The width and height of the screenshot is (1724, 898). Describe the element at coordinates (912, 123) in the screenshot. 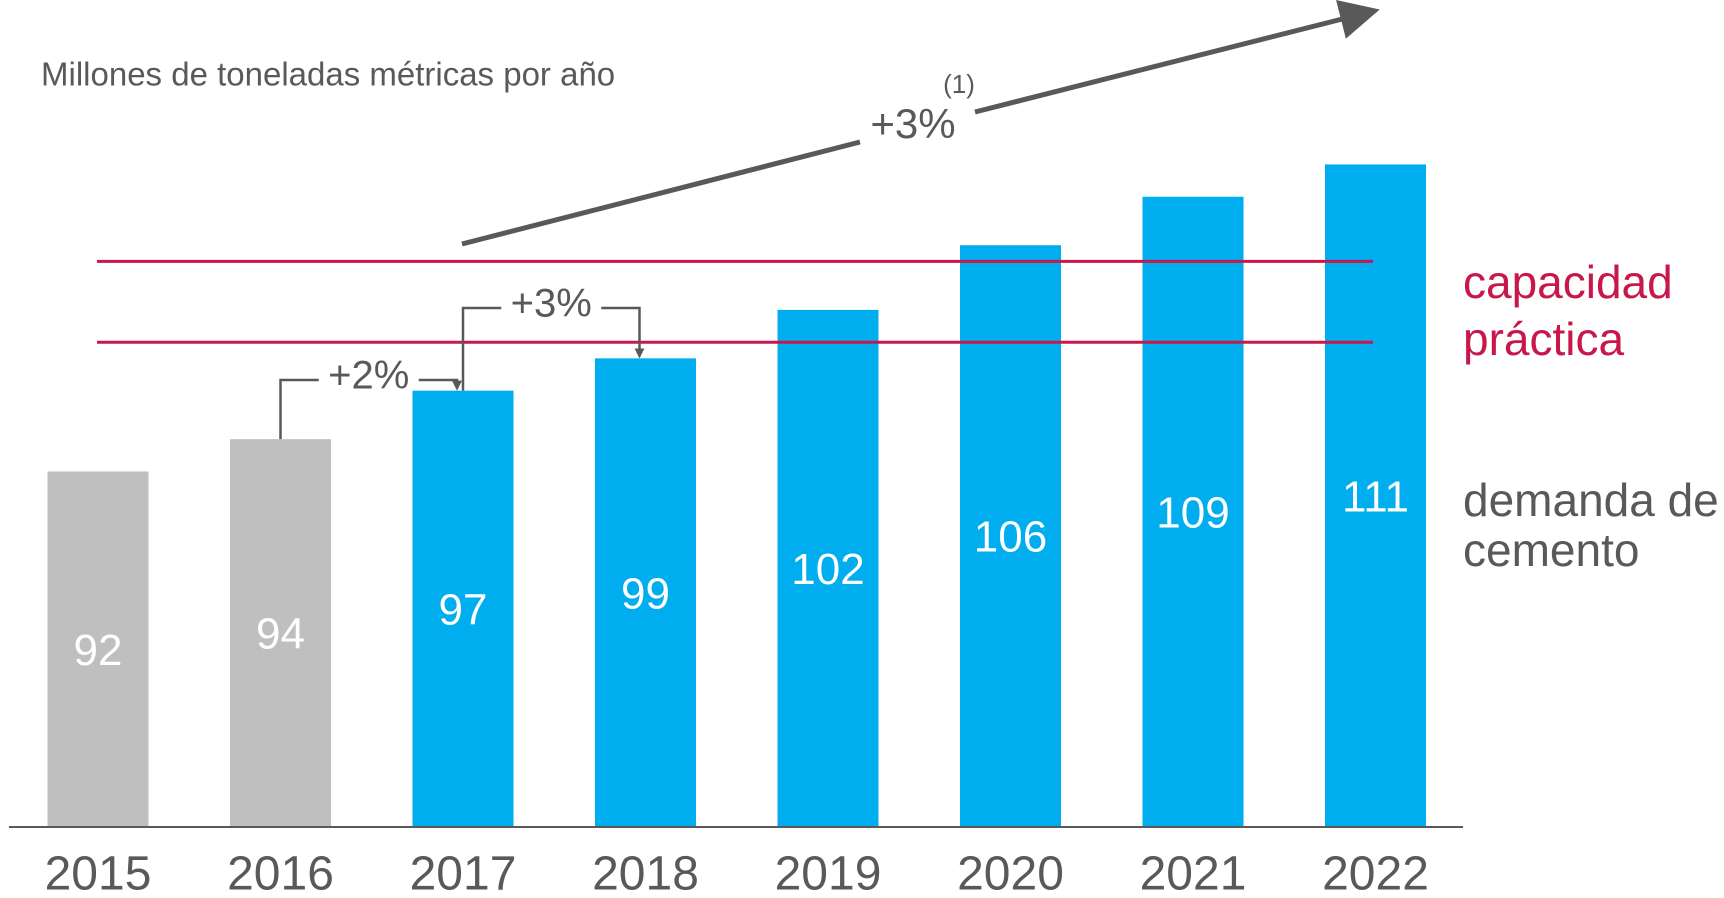

I see `trend-label: +3%` at that location.